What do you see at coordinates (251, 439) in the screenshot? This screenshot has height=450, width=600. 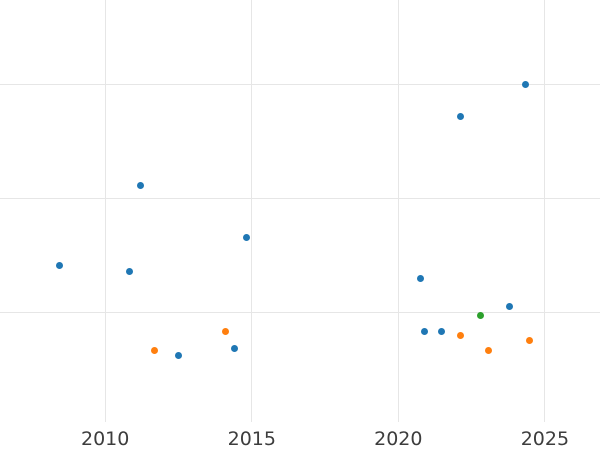 I see `x-tick-label: 2015` at bounding box center [251, 439].